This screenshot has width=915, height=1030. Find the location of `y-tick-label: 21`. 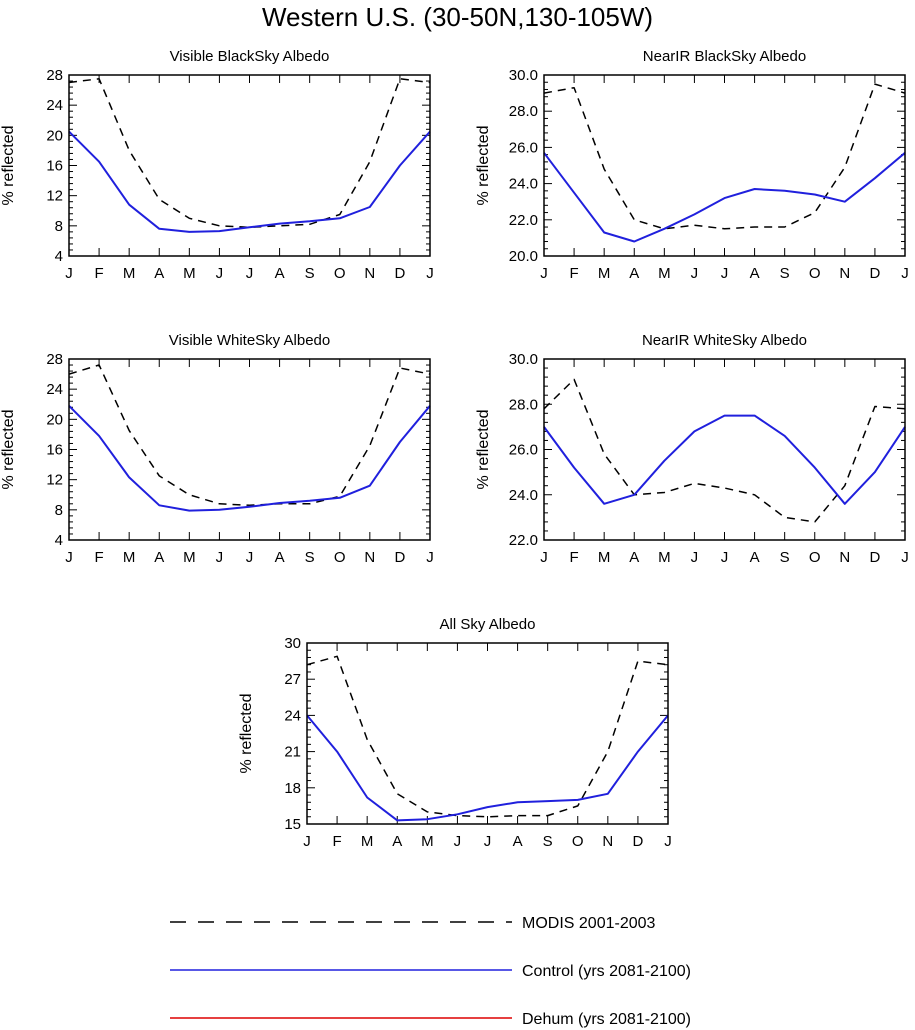

y-tick-label: 21 is located at coordinates (292, 752).